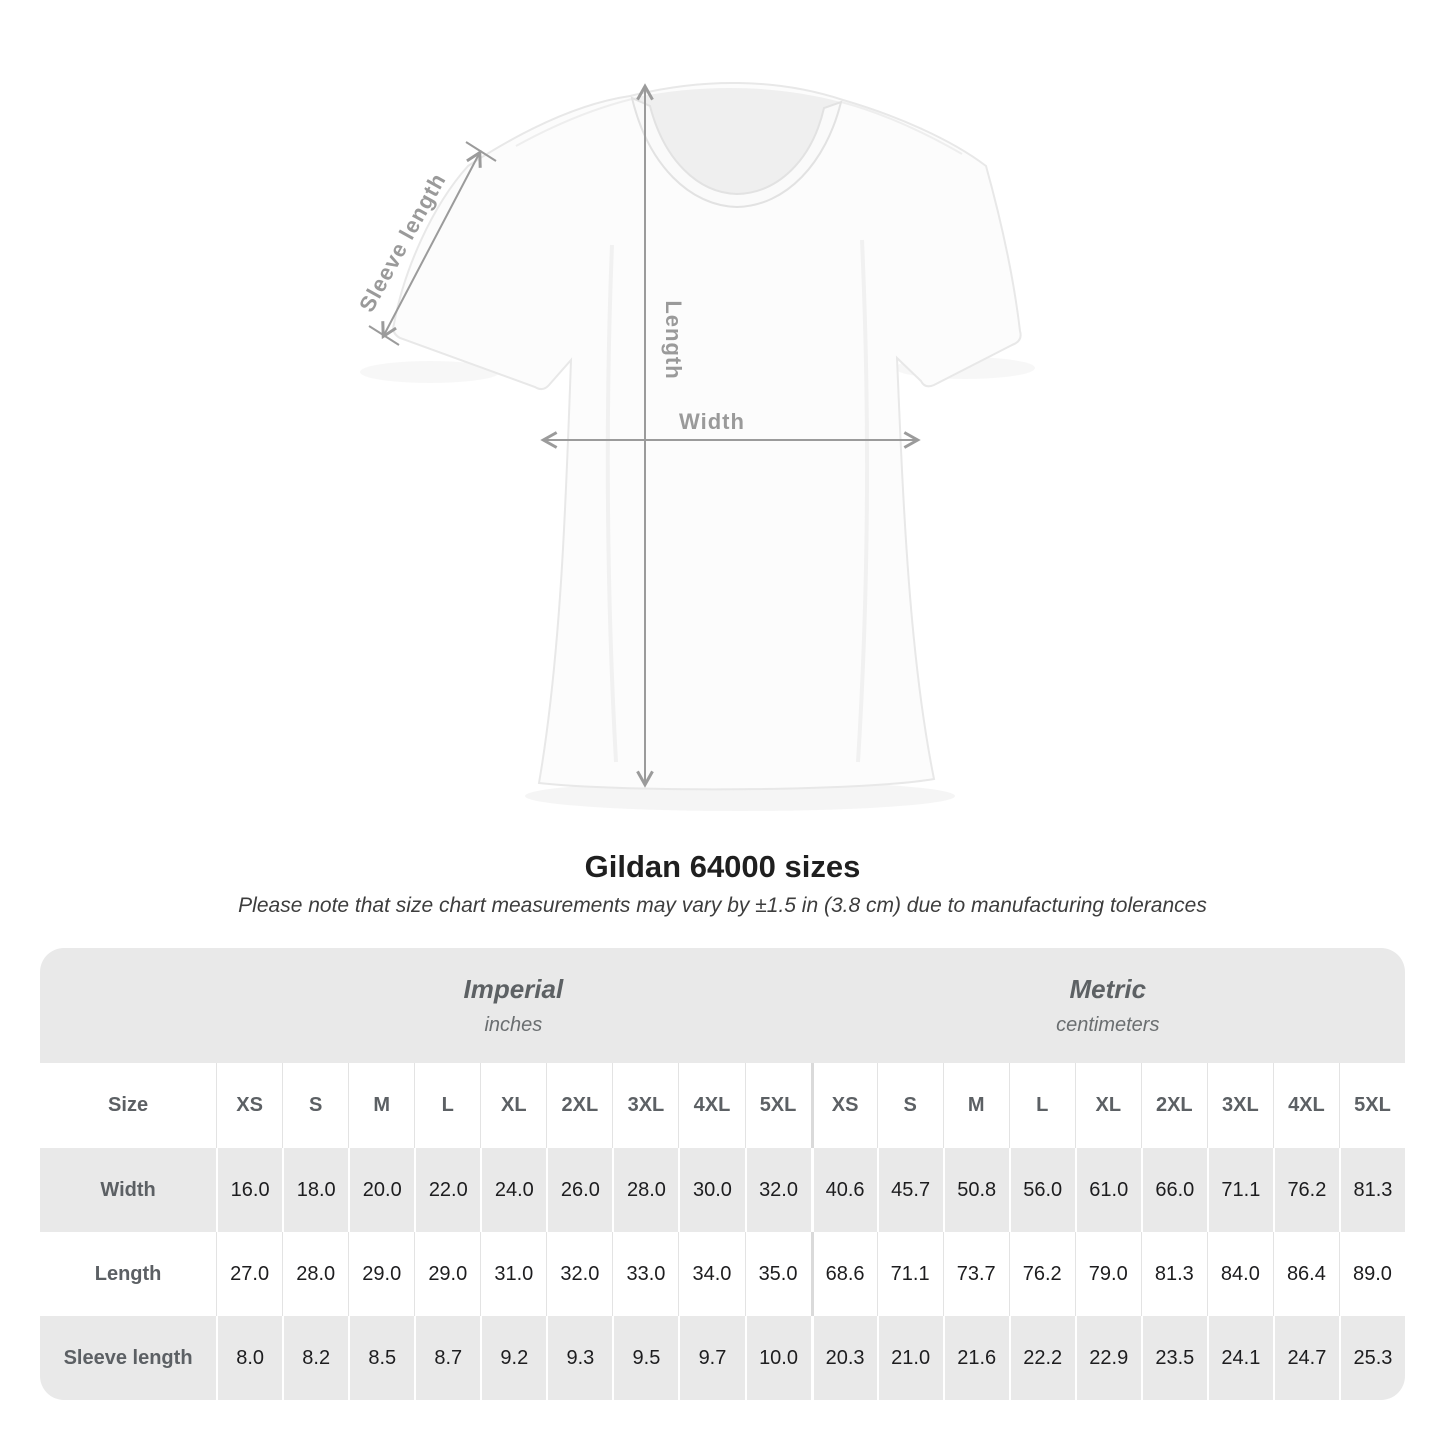 The image size is (1445, 1445). I want to click on value-cell: 22.0, so click(447, 1190).